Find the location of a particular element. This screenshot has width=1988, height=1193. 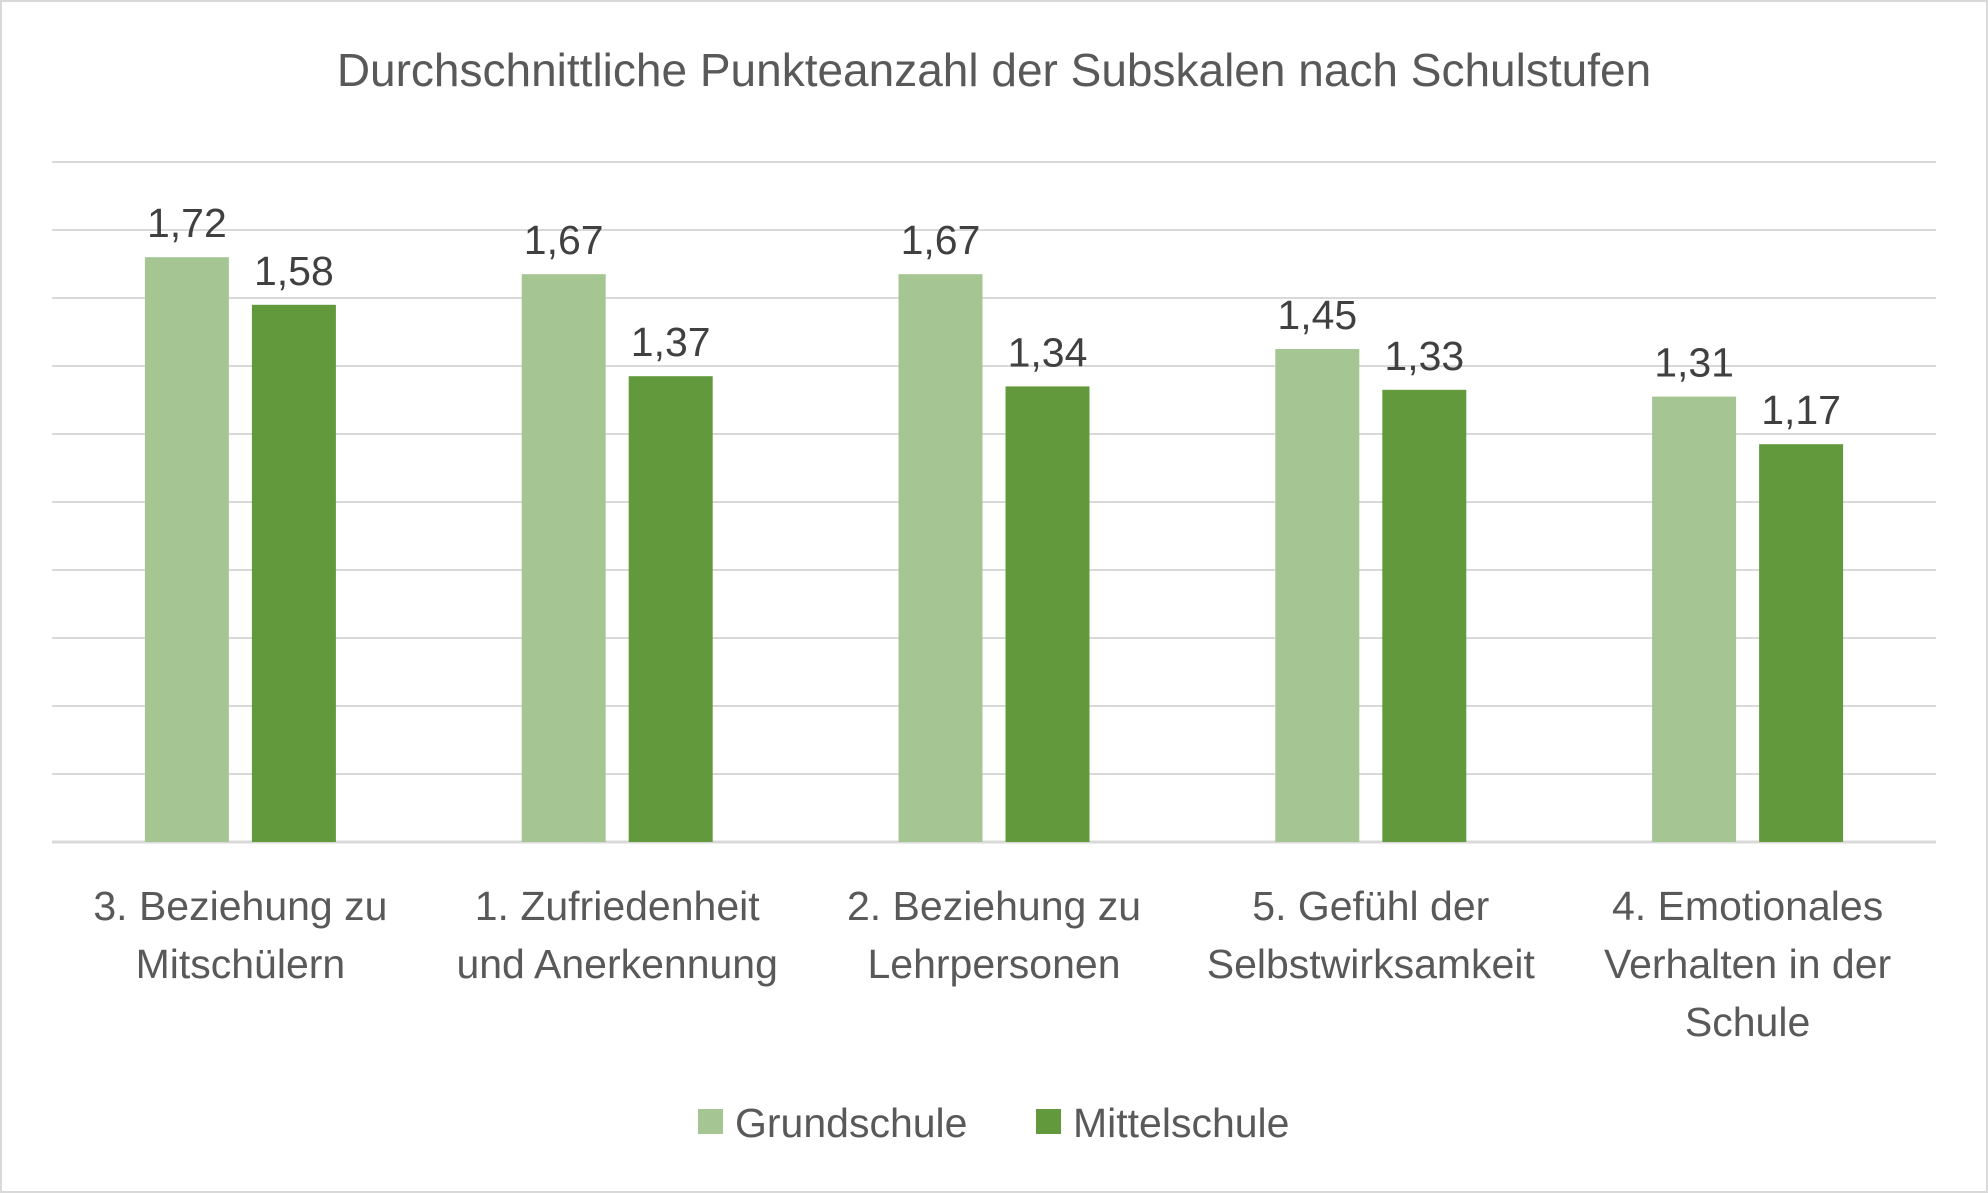

data-label-mittelschule-4: 1,33 is located at coordinates (1424, 356).